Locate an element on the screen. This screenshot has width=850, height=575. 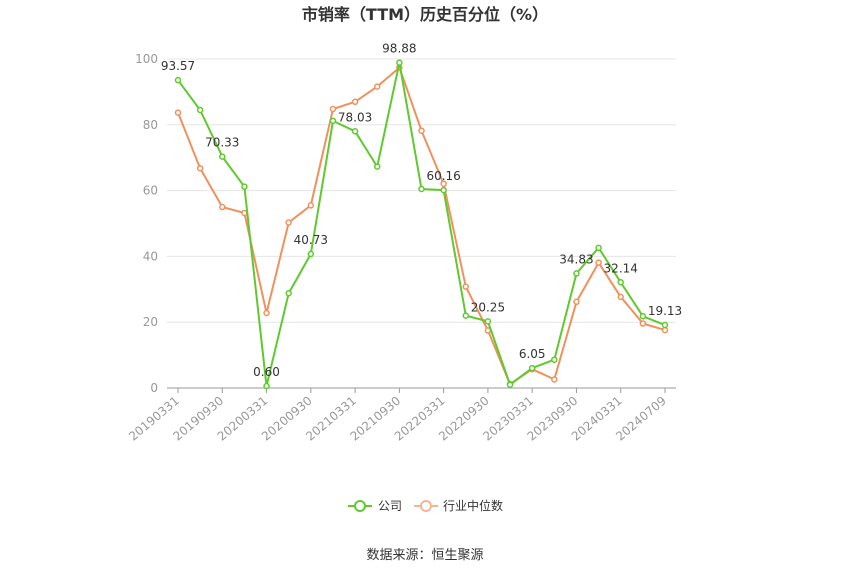
data-label: 98.88 is located at coordinates (399, 49).